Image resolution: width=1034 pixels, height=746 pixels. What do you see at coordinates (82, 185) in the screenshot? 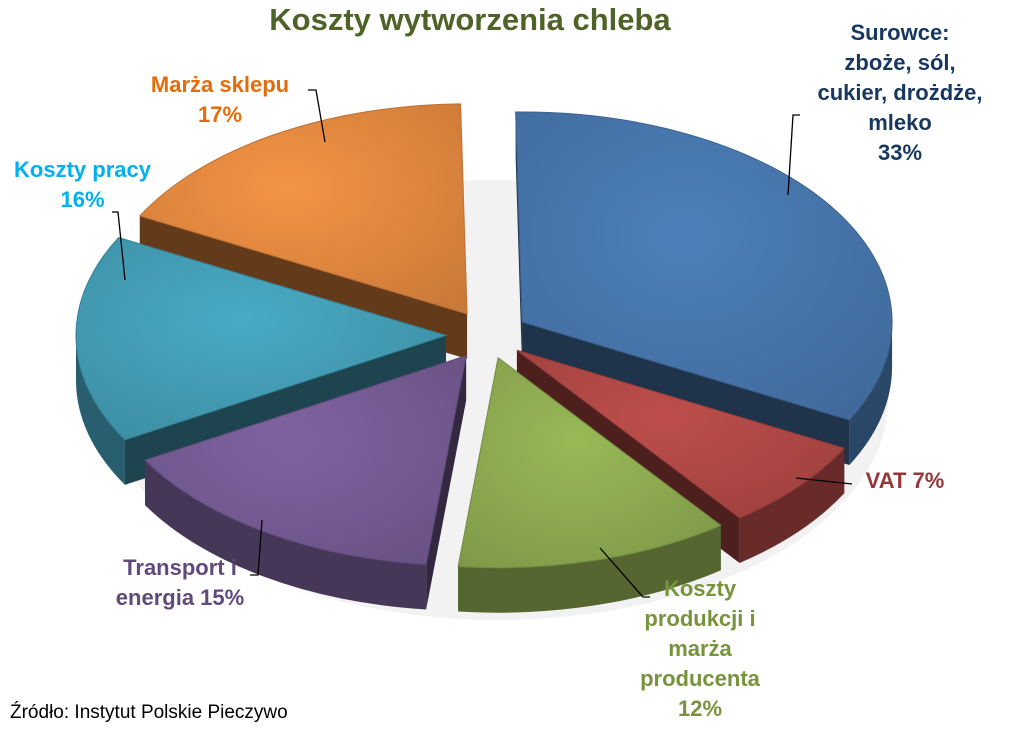
I see `slice-label-koszty-pracy: Koszty pracy 16%` at bounding box center [82, 185].